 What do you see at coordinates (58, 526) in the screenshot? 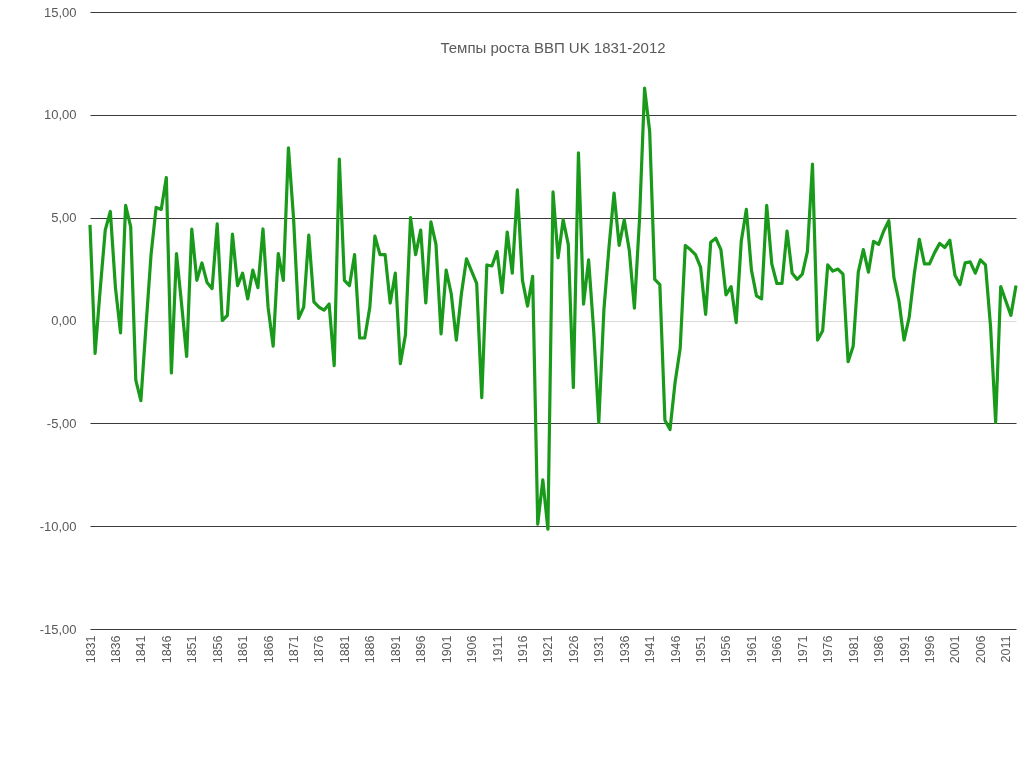
I see `y-tick-label: -10,00` at bounding box center [58, 526].